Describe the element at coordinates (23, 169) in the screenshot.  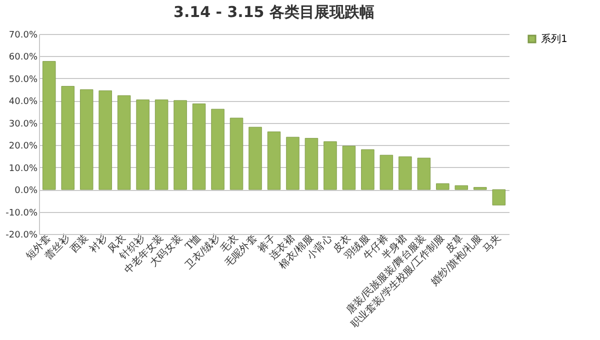
I see `y-tick-label: 10.0%` at that location.